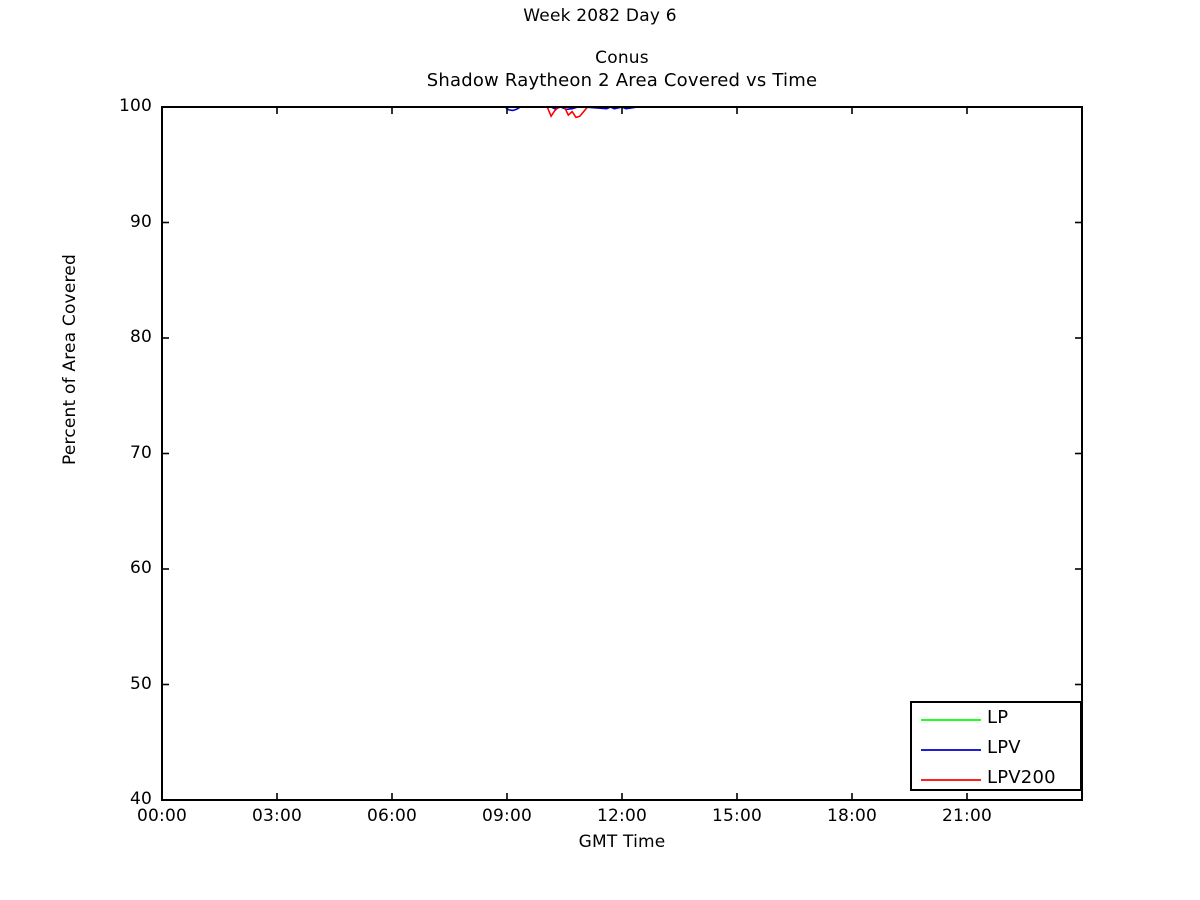 Image resolution: width=1200 pixels, height=900 pixels. I want to click on x-tick-label: 00:00, so click(162, 816).